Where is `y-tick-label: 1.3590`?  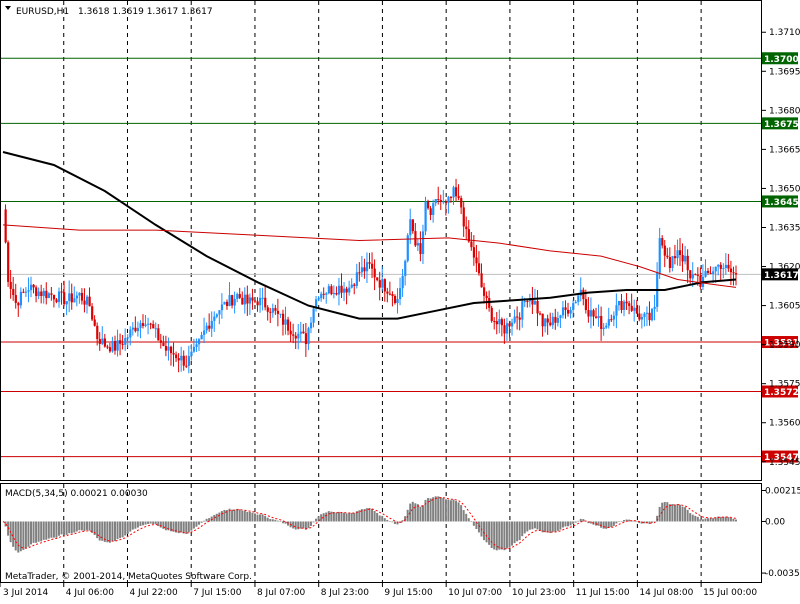
y-tick-label: 1.3590 is located at coordinates (784, 346).